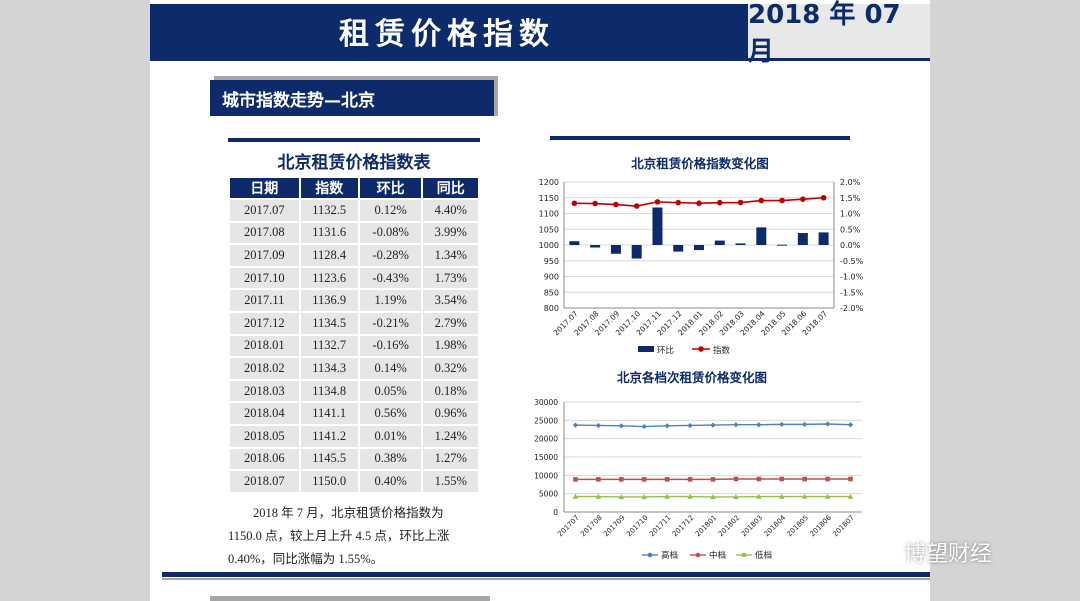 This screenshot has height=601, width=1080. What do you see at coordinates (329, 459) in the screenshot?
I see `cell-index: 1145.5` at bounding box center [329, 459].